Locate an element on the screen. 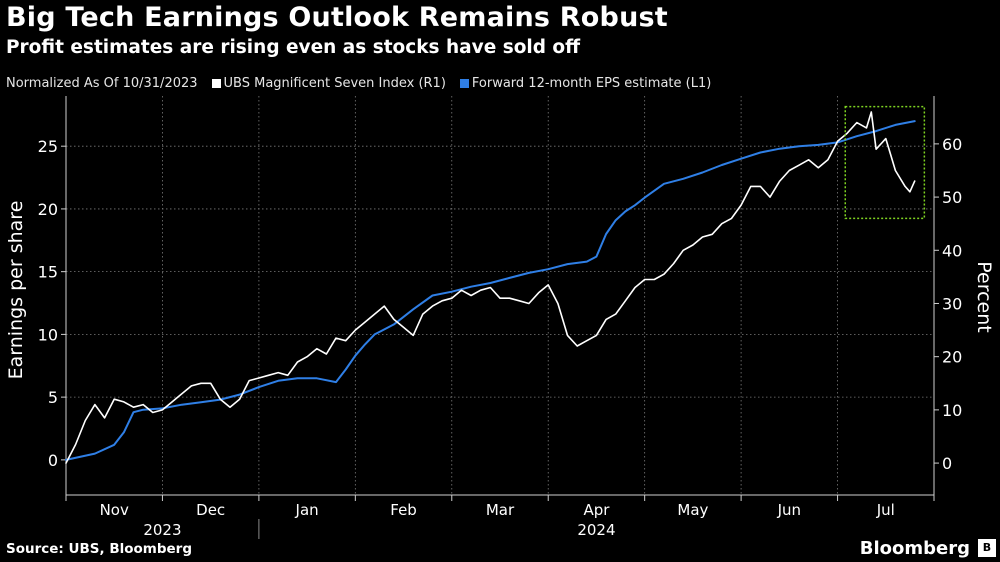 This screenshot has height=562, width=1000. legend-label-index: UBS Magnificent Seven Index (R1) is located at coordinates (334, 83).